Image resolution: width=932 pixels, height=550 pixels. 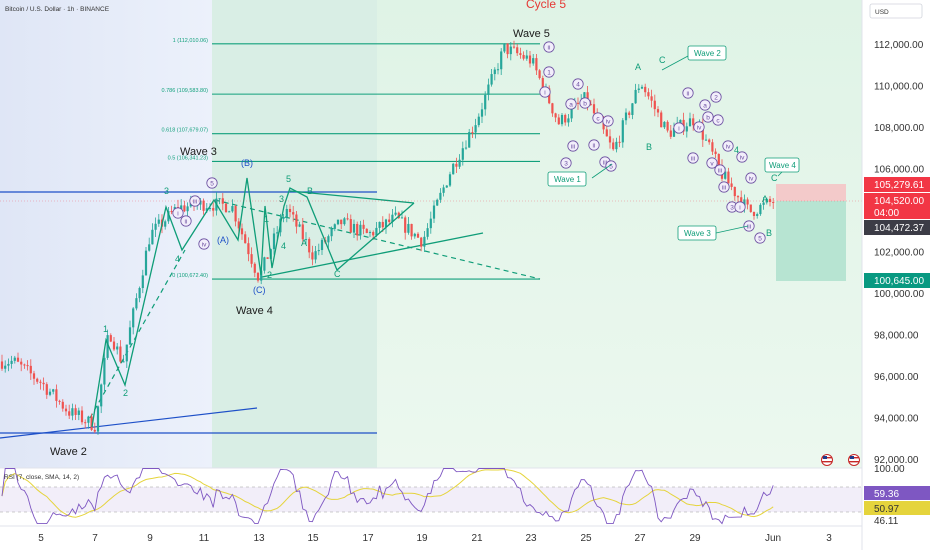 What do you see at coordinates (129, 423) in the screenshot?
I see `rising-trend-line` at bounding box center [129, 423].